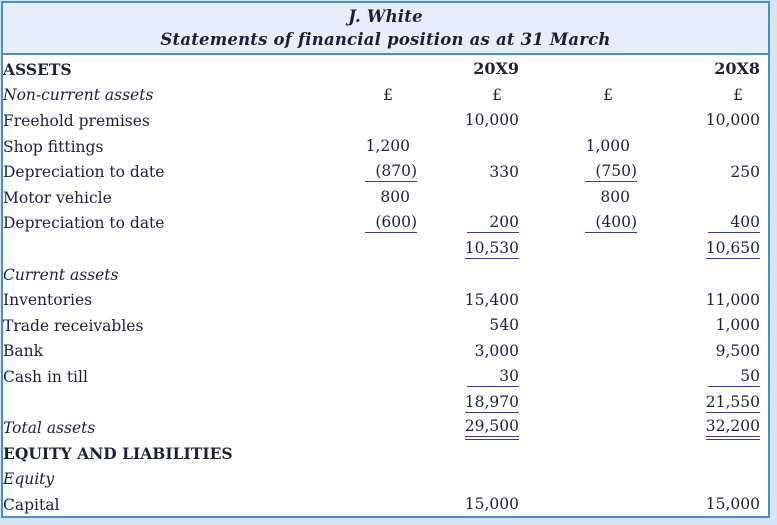  I want to click on amount-cell: 9,500, so click(703, 352).